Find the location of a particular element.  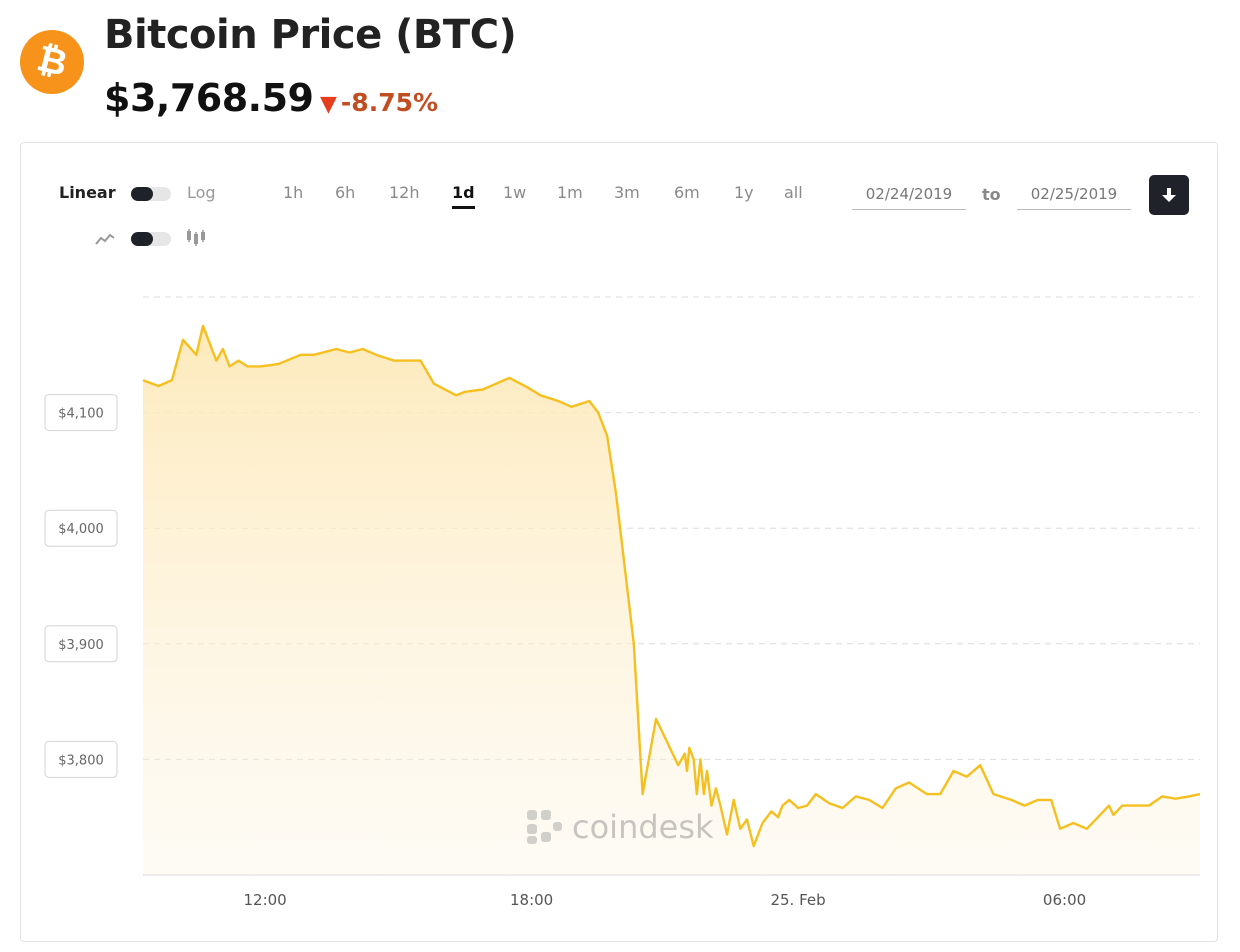

range-1h: 1h is located at coordinates (293, 192).